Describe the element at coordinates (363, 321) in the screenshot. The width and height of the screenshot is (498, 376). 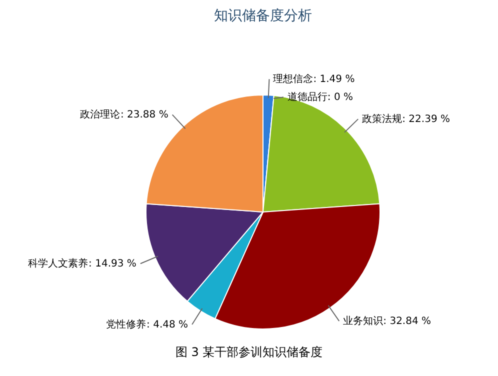
I see `slice-label: 业务知识` at that location.